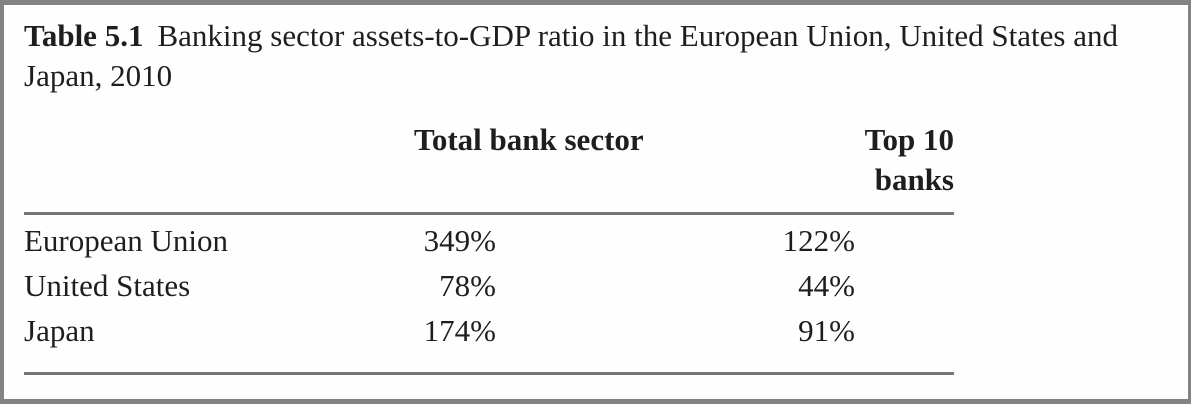  I want to click on table-row-european-union: European Union 349% 122%, so click(489, 240).